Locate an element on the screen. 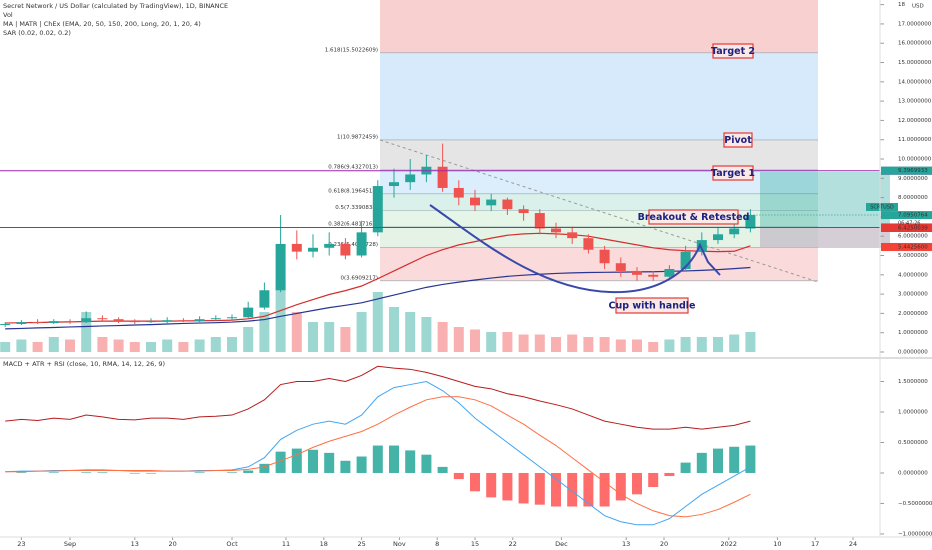 This screenshot has width=932, height=550. annotation-text: Target 1 is located at coordinates (733, 173).